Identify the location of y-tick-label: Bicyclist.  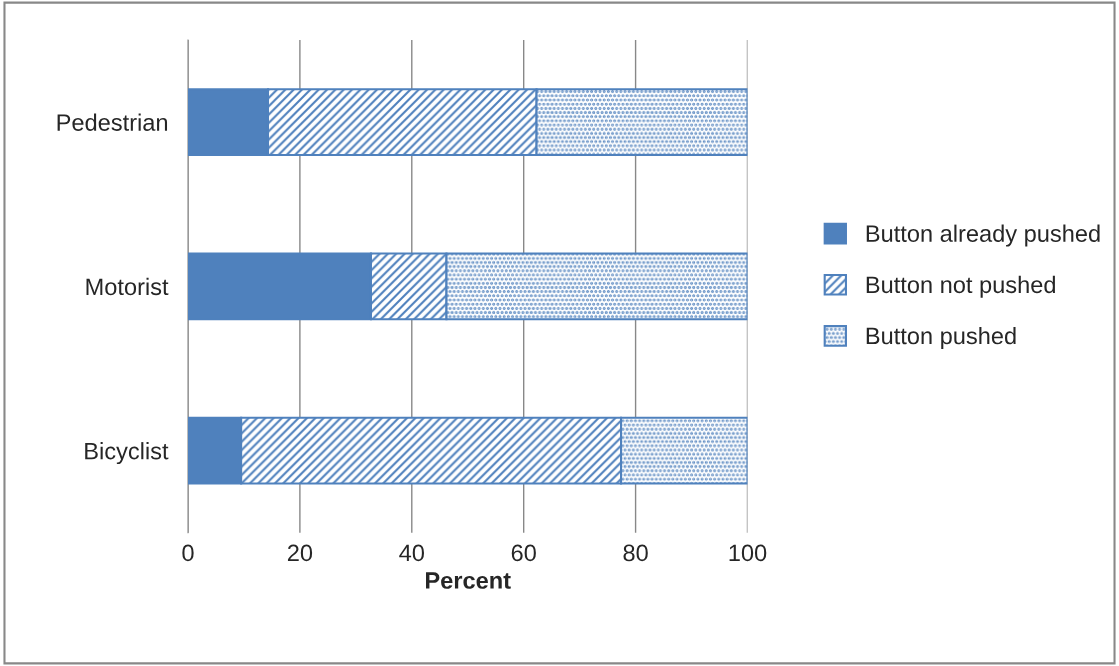
(127, 453).